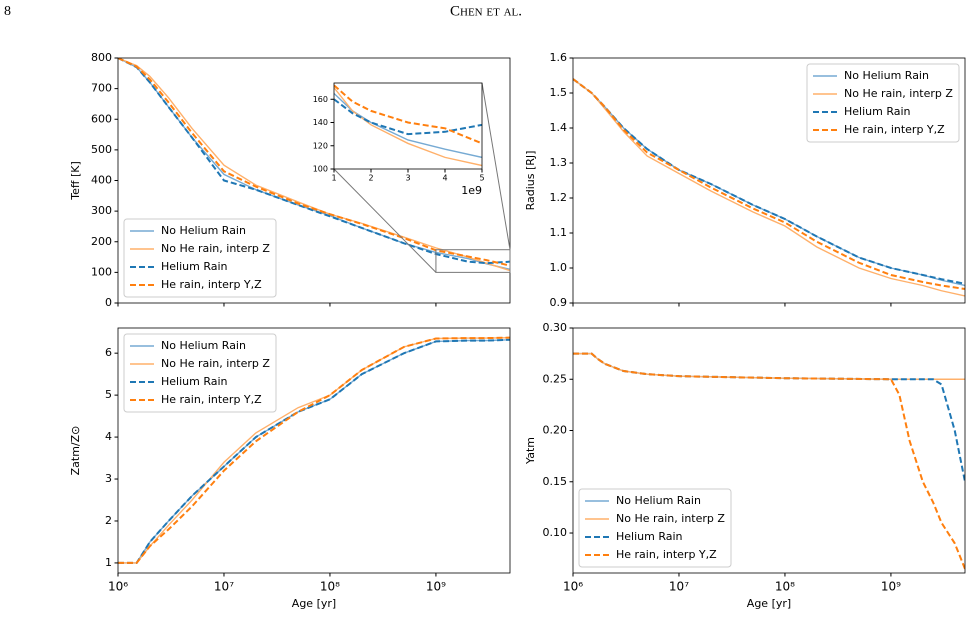 Image resolution: width=972 pixels, height=621 pixels. I want to click on y-tick-label: 500, so click(101, 149).